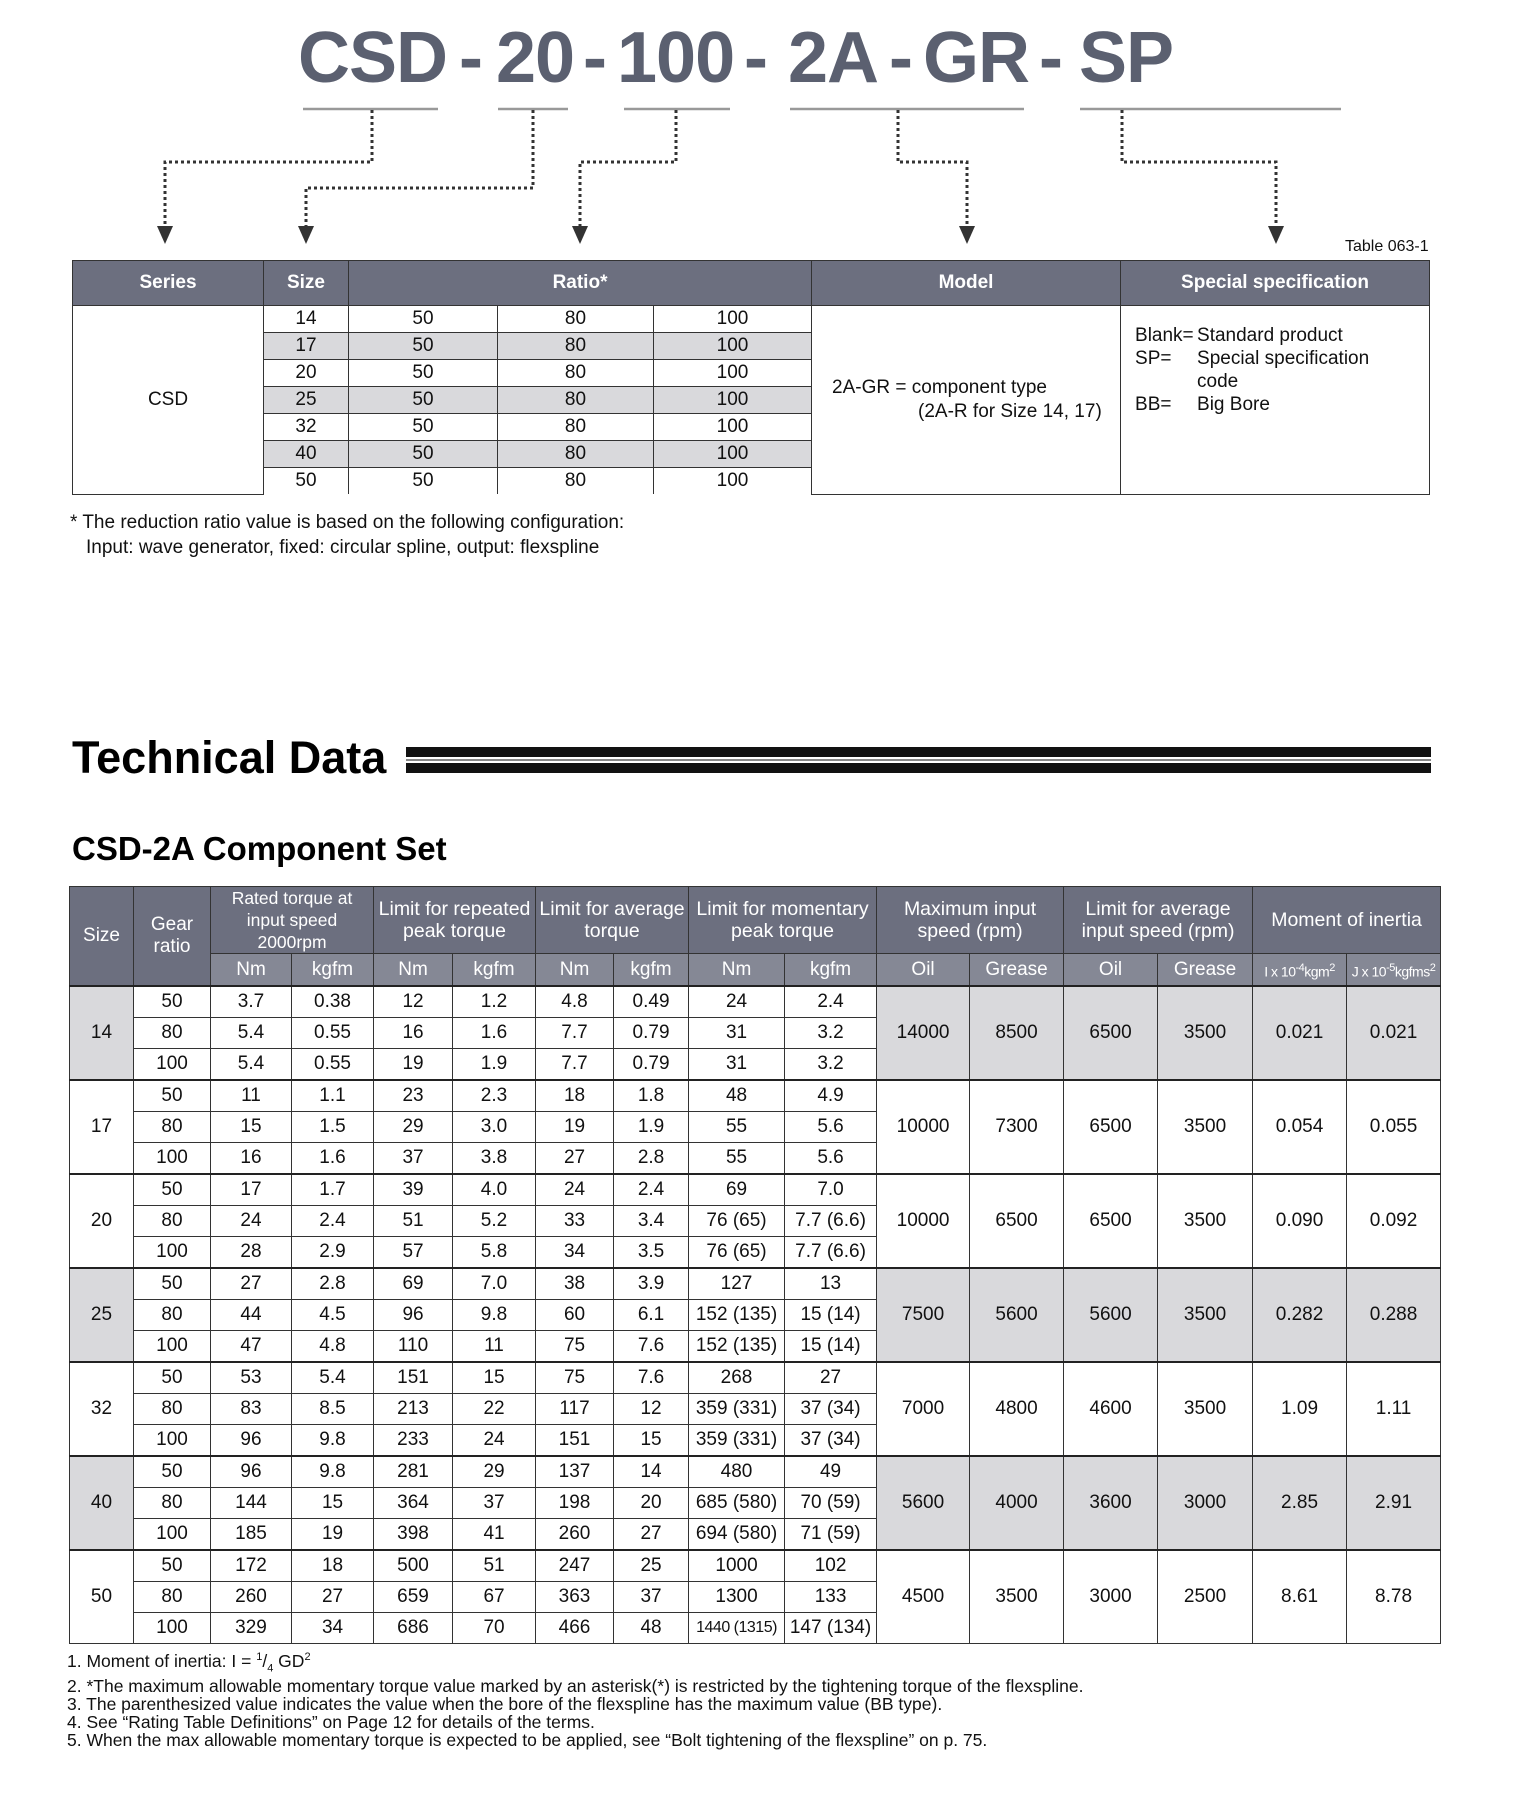 The width and height of the screenshot is (1535, 1810). What do you see at coordinates (1300, 1596) in the screenshot?
I see `common-cell: 8.61` at bounding box center [1300, 1596].